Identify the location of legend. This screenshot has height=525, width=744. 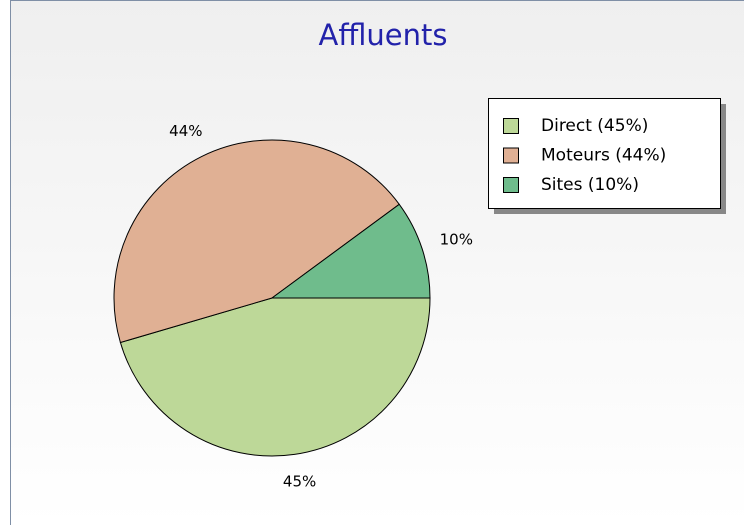
(604, 153).